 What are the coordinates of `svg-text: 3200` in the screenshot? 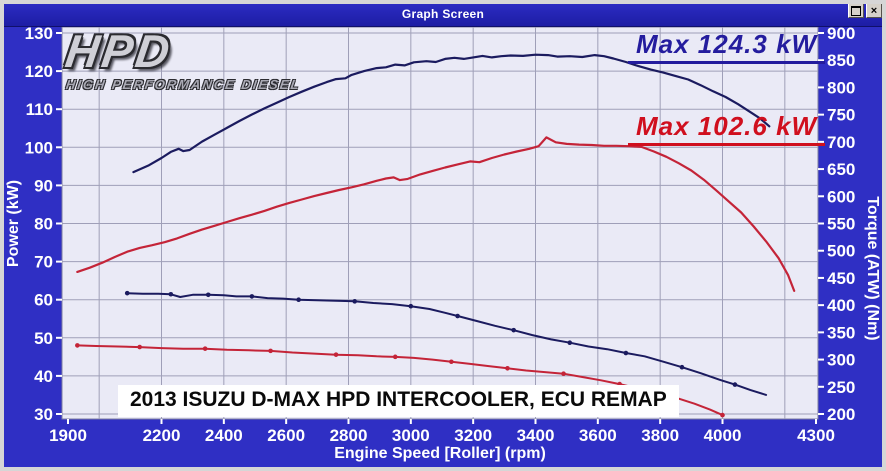 It's located at (473, 435).